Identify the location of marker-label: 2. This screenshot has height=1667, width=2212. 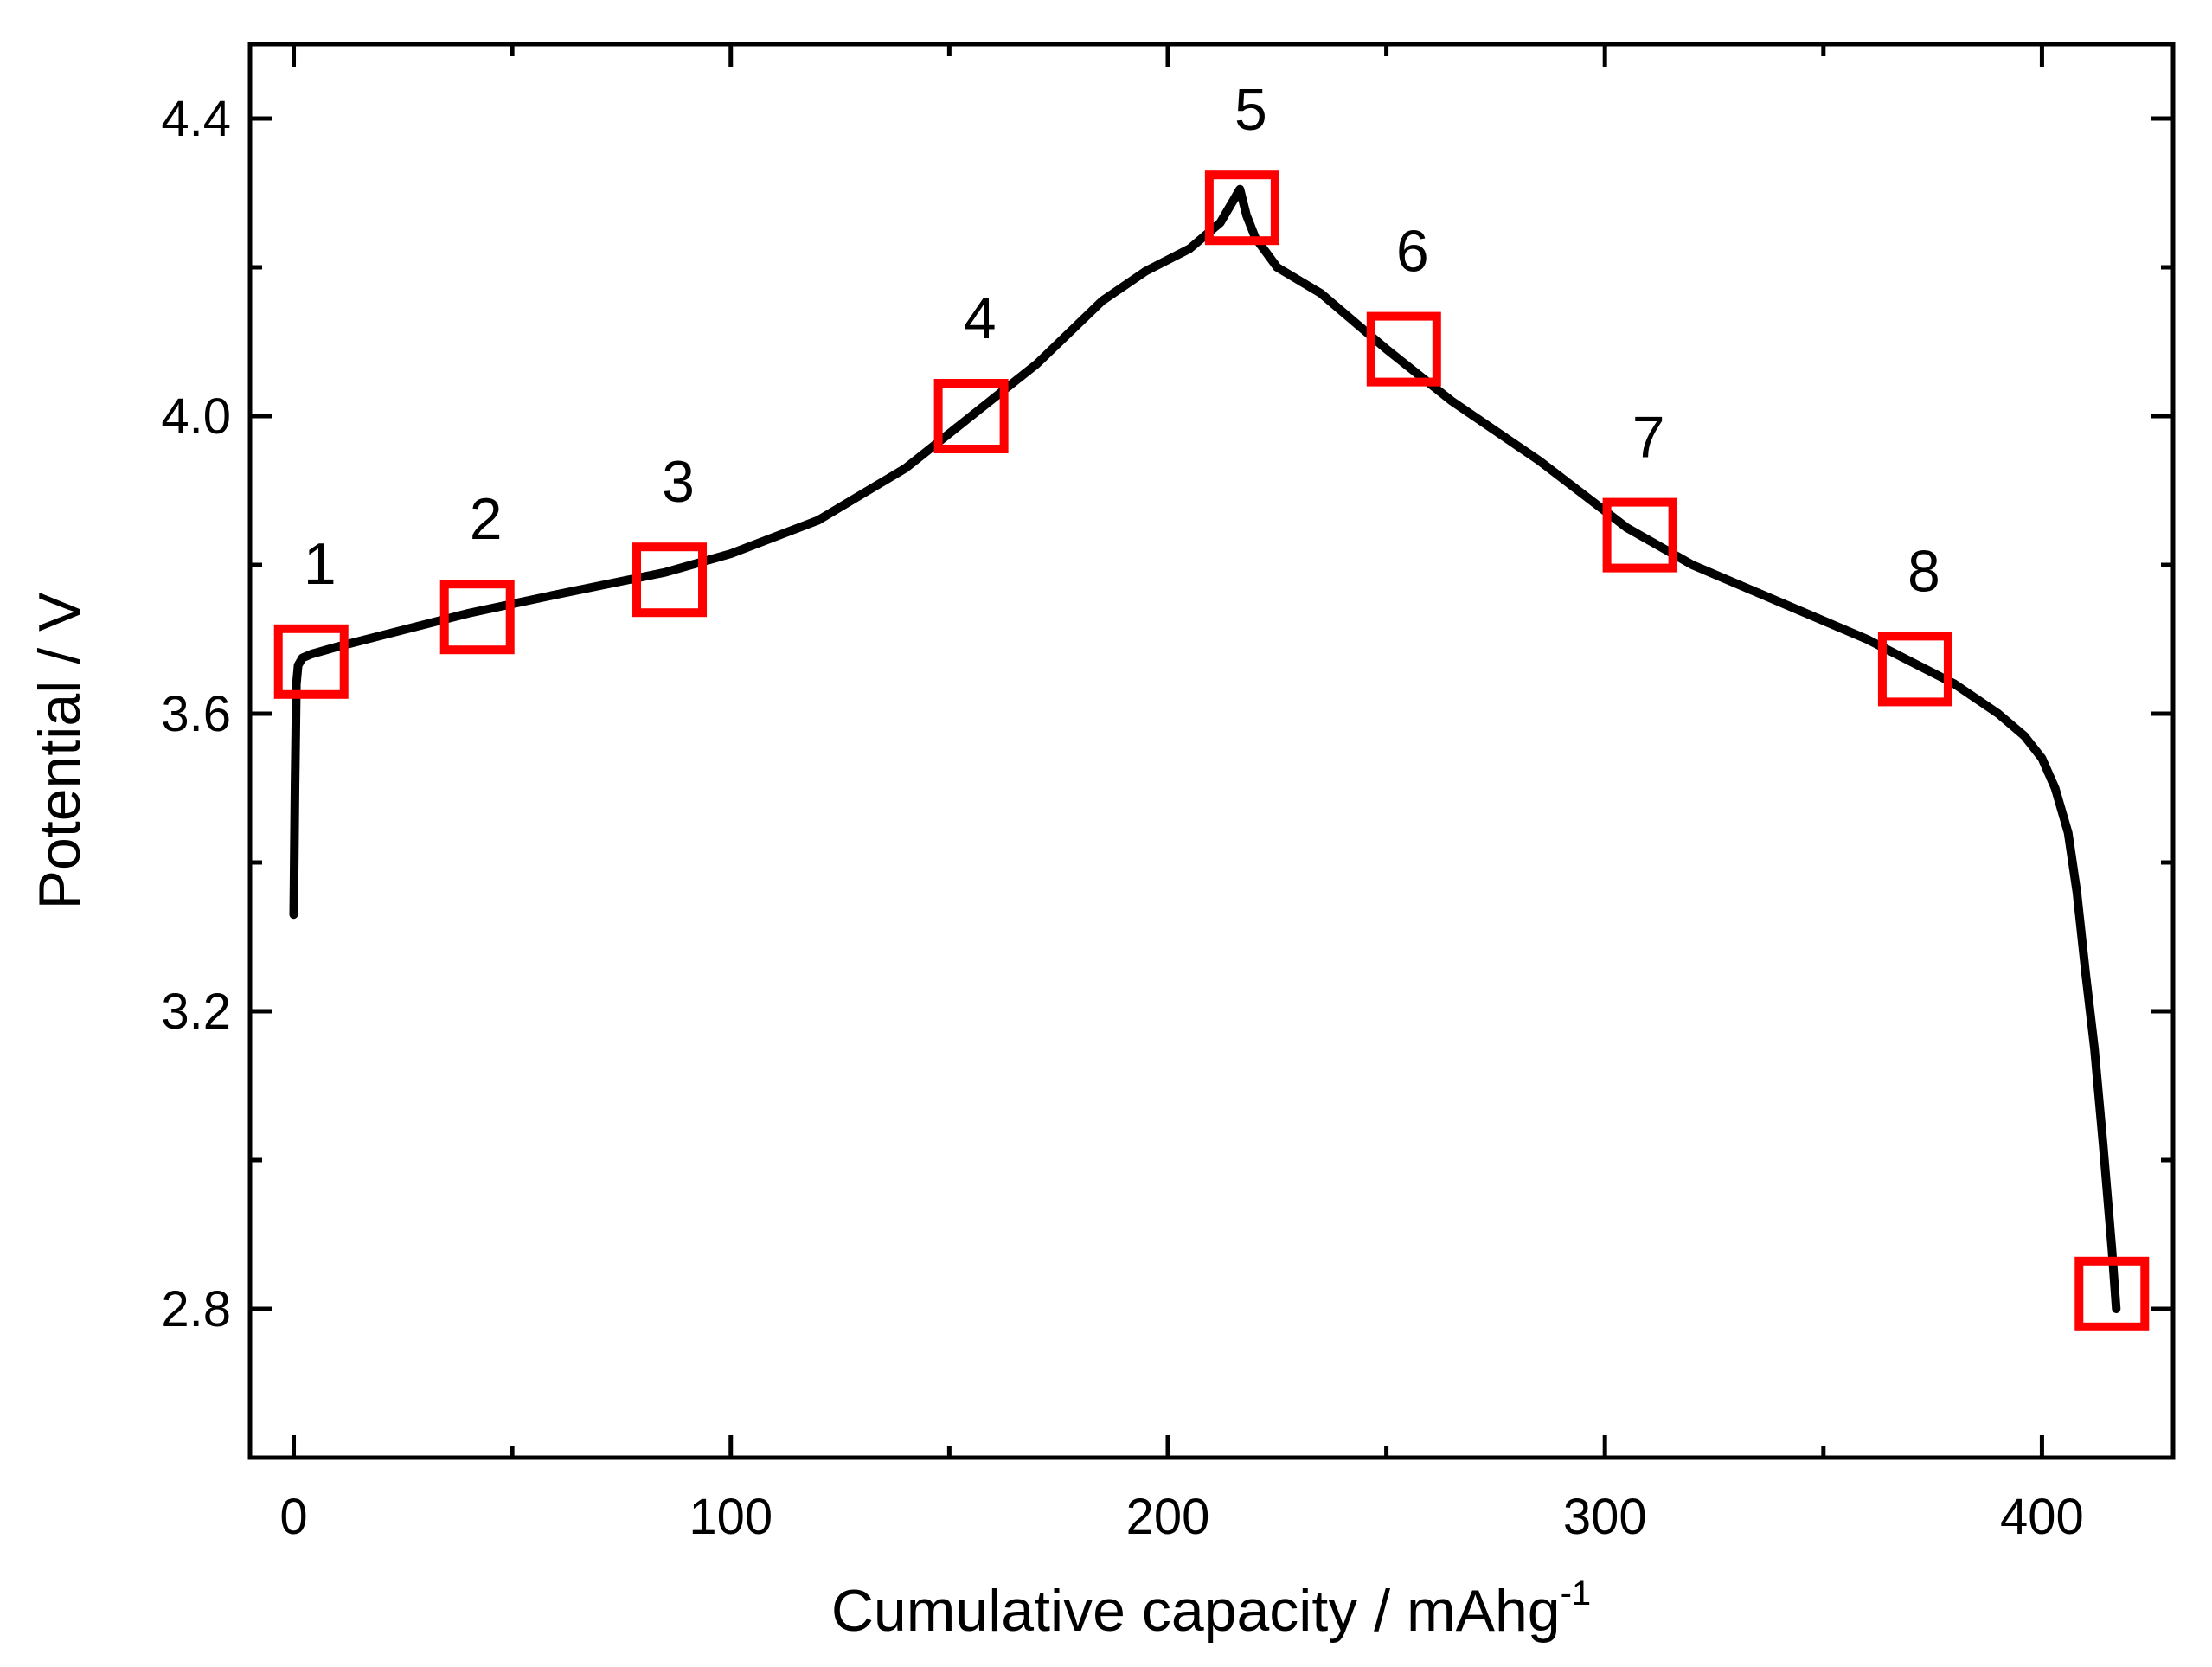
(486, 519).